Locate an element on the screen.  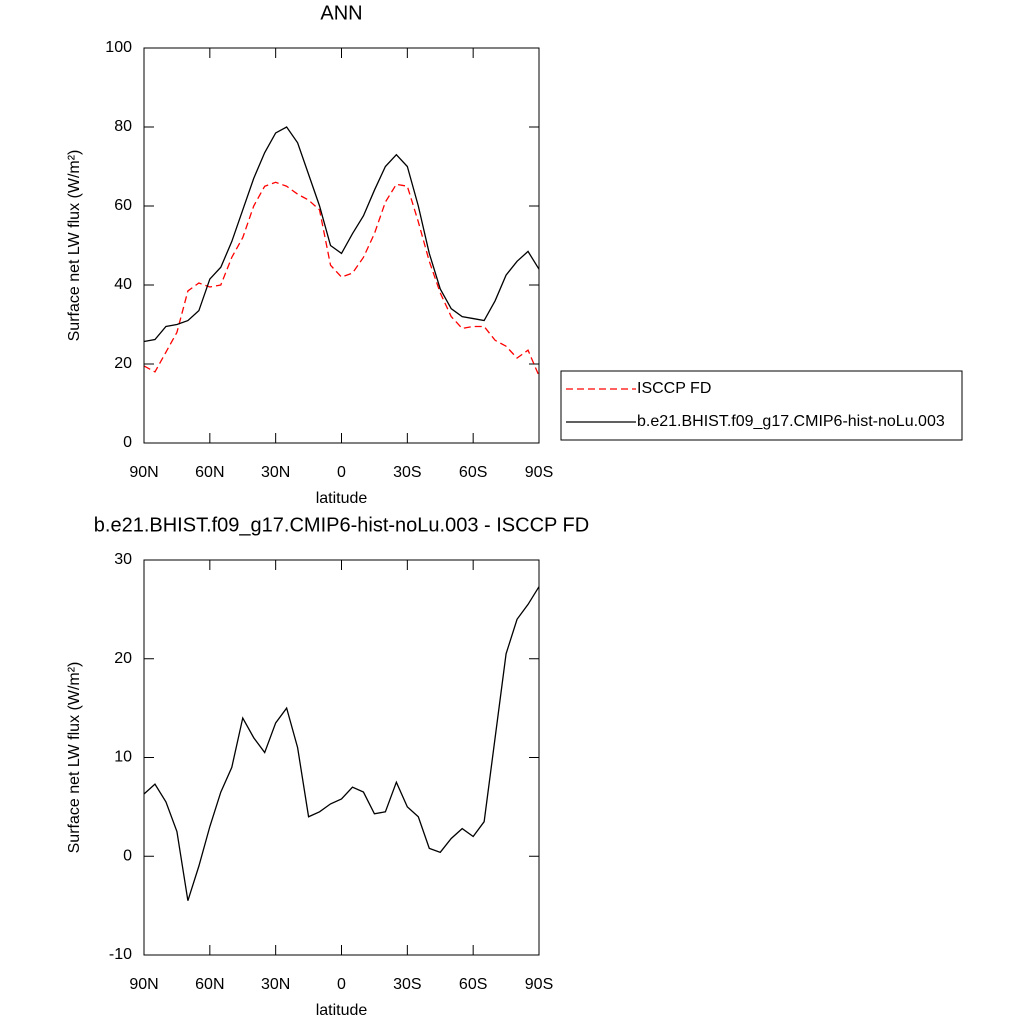
y-tick-label: 30 is located at coordinates (123, 559).